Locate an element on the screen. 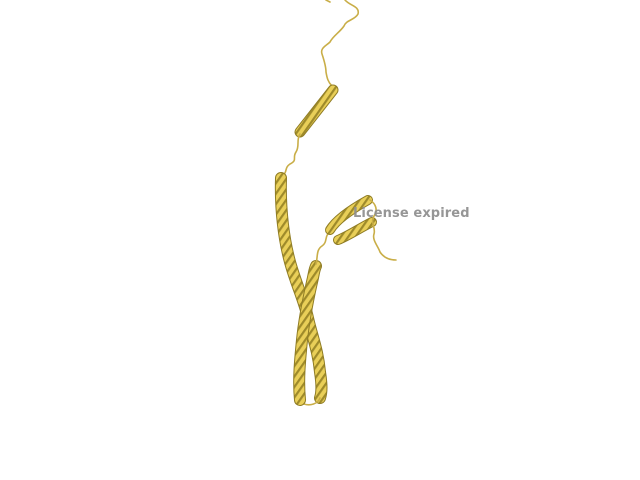  coil-to-domain is located at coordinates (323, 248).